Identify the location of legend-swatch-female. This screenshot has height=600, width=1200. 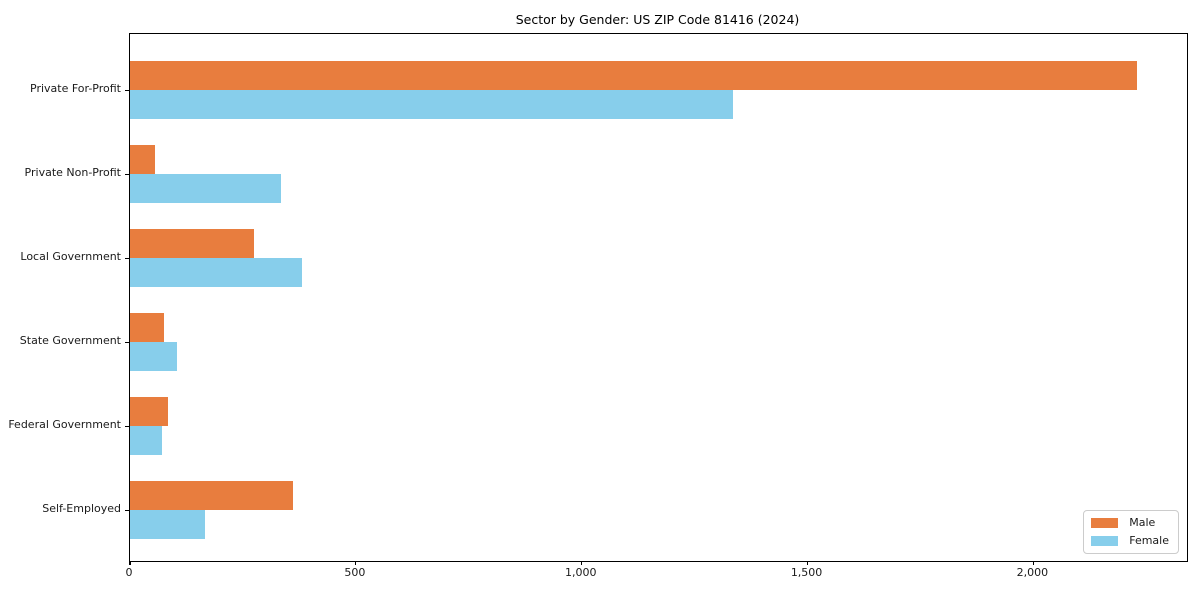
(1105, 541).